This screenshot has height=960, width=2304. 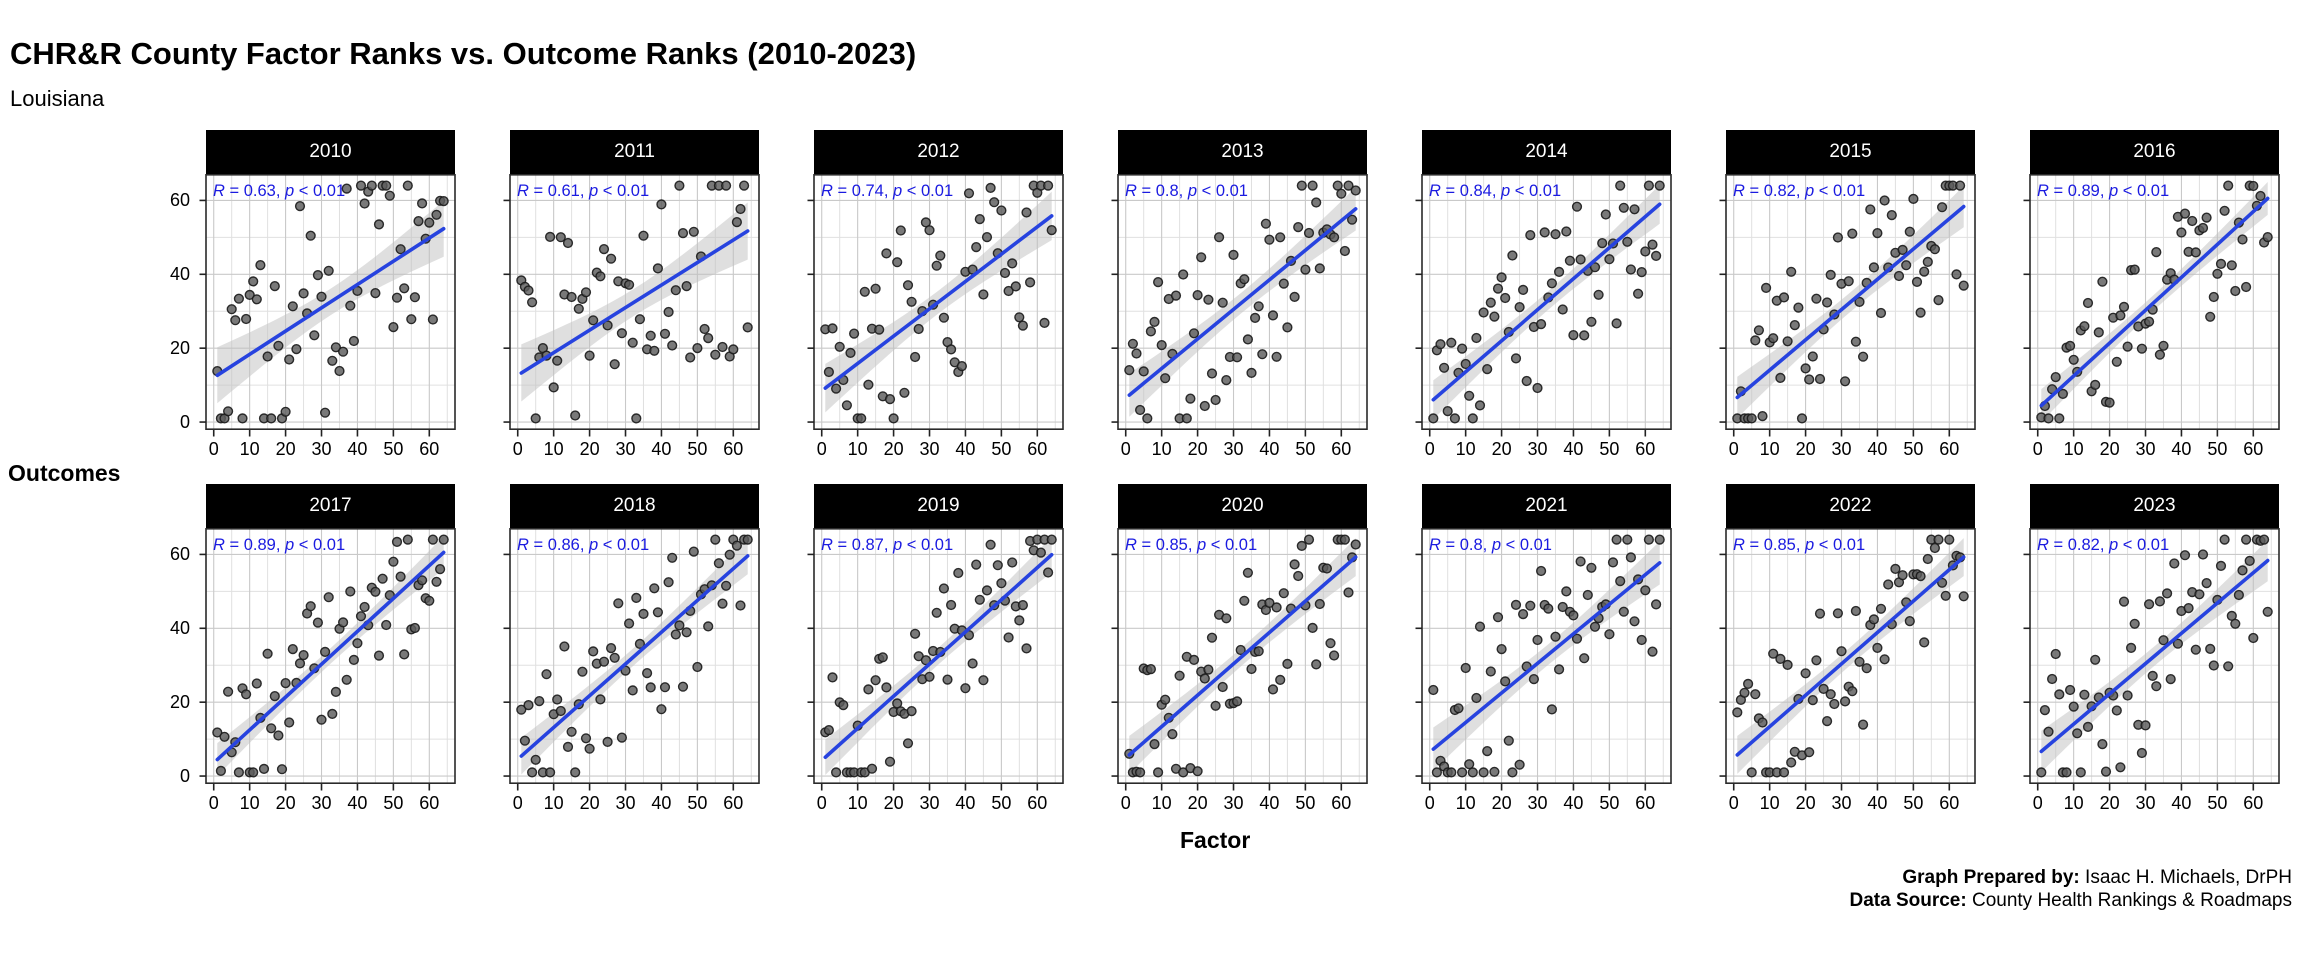 I want to click on x-tick-label: 60, so click(x=733, y=449).